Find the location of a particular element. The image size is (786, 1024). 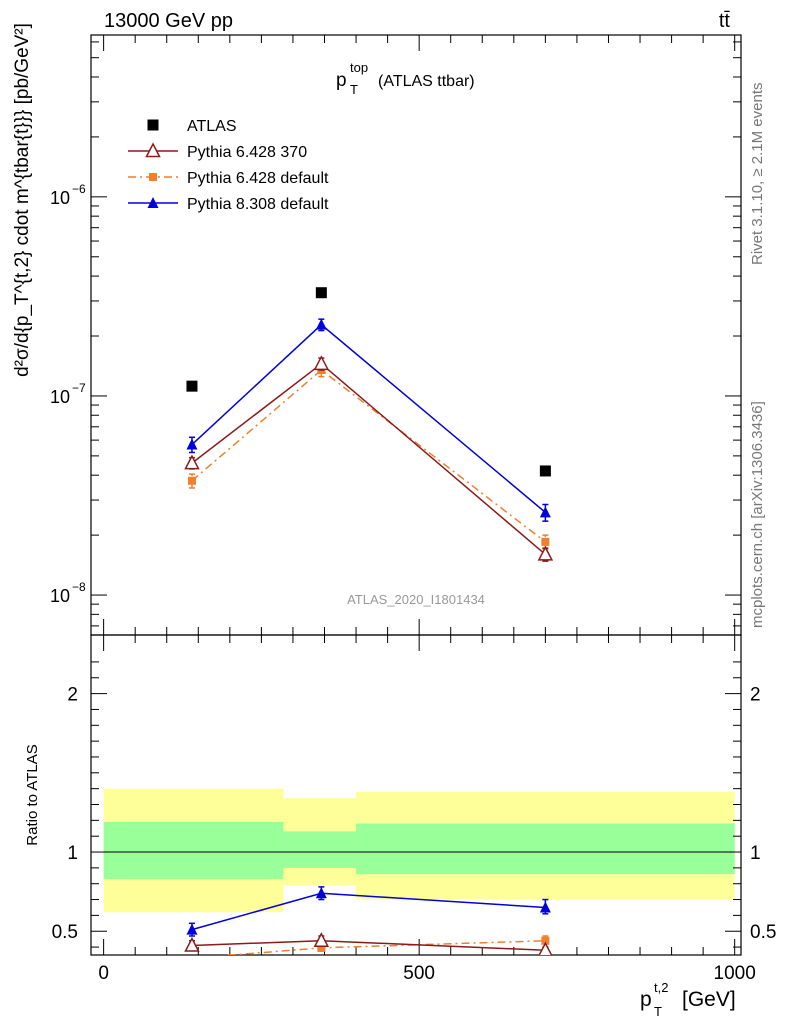

plot-title-main: p is located at coordinates (341, 80).